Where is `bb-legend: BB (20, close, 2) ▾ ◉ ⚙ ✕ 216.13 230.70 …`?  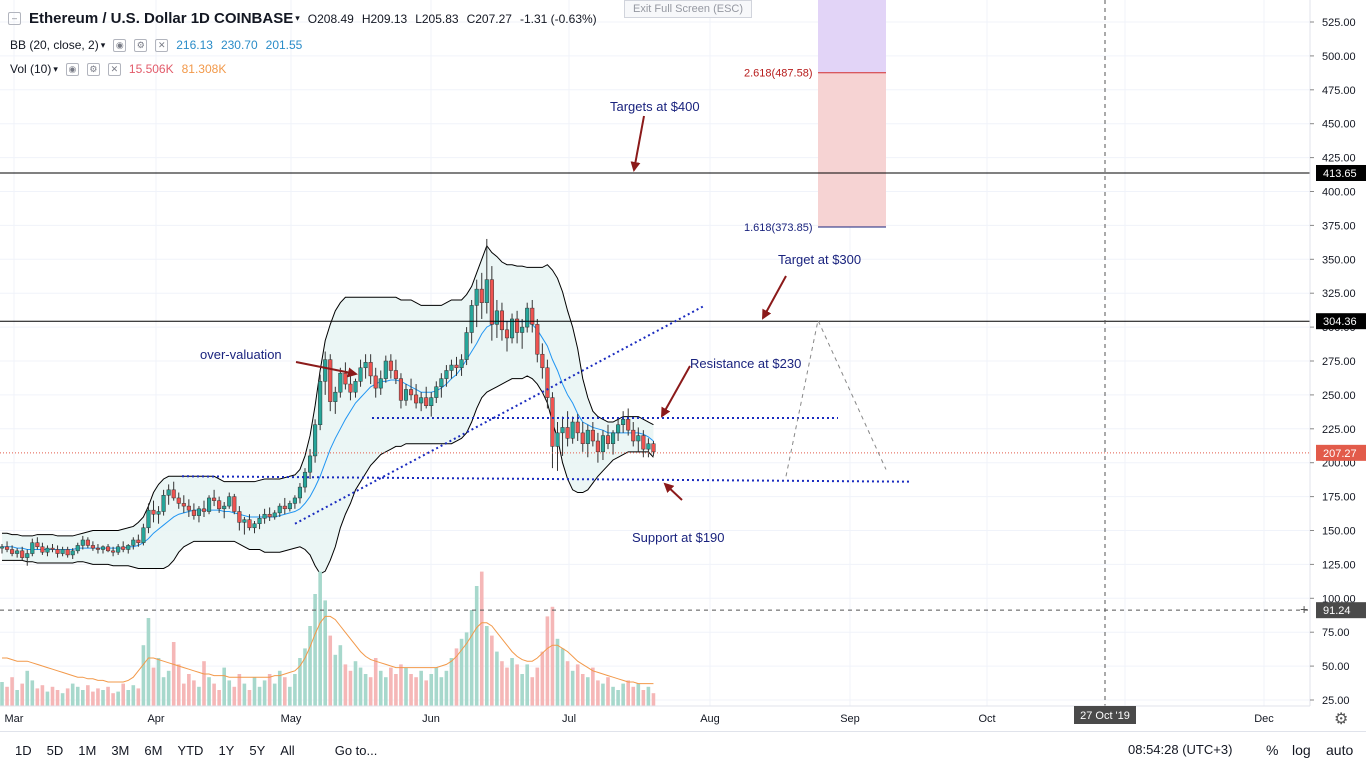 bb-legend: BB (20, close, 2) ▾ ◉ ⚙ ✕ 216.13 230.70 … is located at coordinates (160, 45).